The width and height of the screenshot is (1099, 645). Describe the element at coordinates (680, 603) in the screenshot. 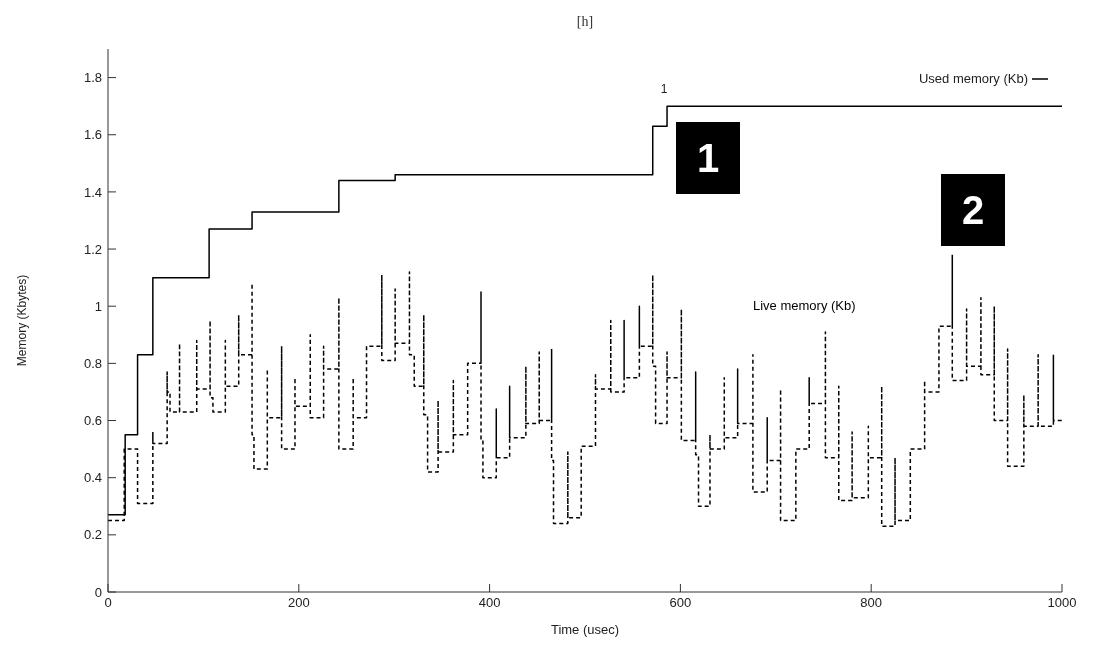

I see `x-tick-label: 600` at that location.